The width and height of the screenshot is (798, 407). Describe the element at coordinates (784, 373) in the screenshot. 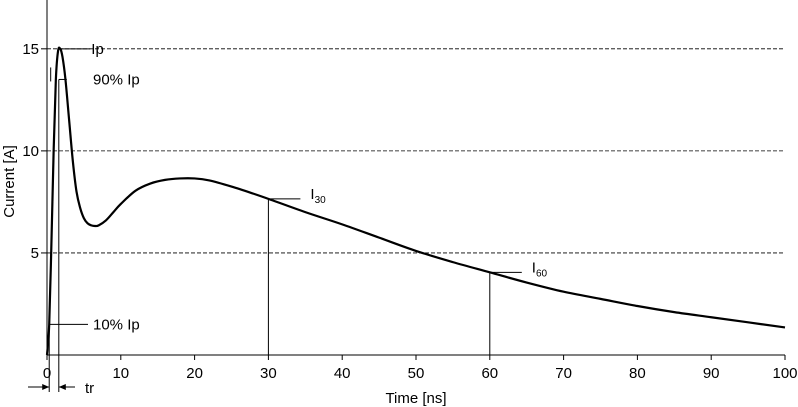

I see `x-tick-label-100: 100` at that location.